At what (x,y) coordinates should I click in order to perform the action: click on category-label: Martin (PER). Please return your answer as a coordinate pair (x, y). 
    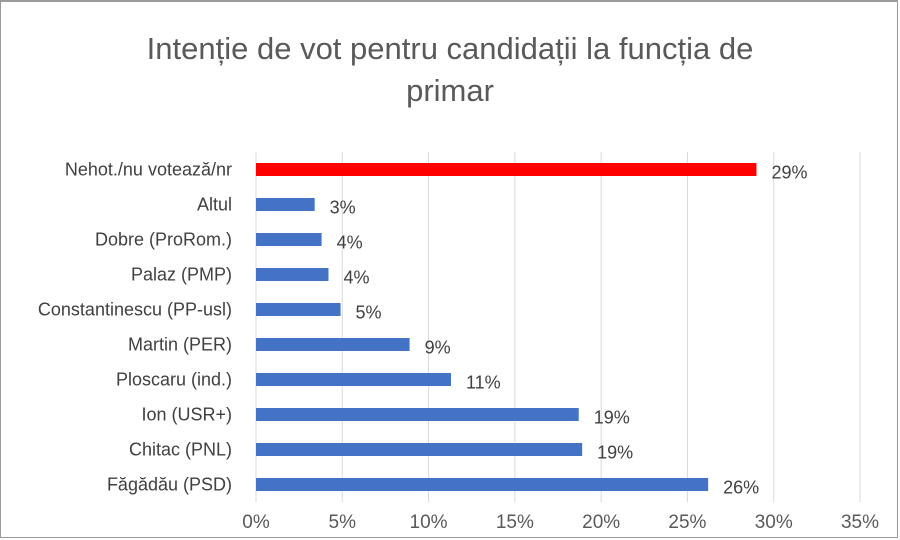
    Looking at the image, I should click on (180, 345).